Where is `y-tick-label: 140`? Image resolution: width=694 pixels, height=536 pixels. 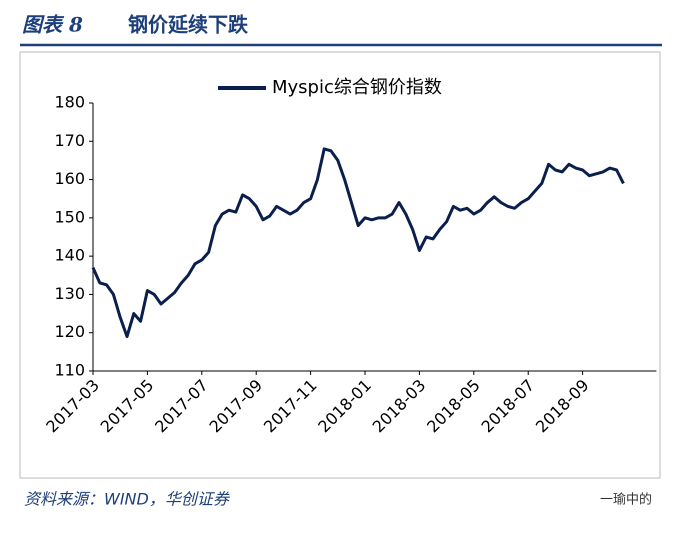
y-tick-label: 140 is located at coordinates (69, 255).